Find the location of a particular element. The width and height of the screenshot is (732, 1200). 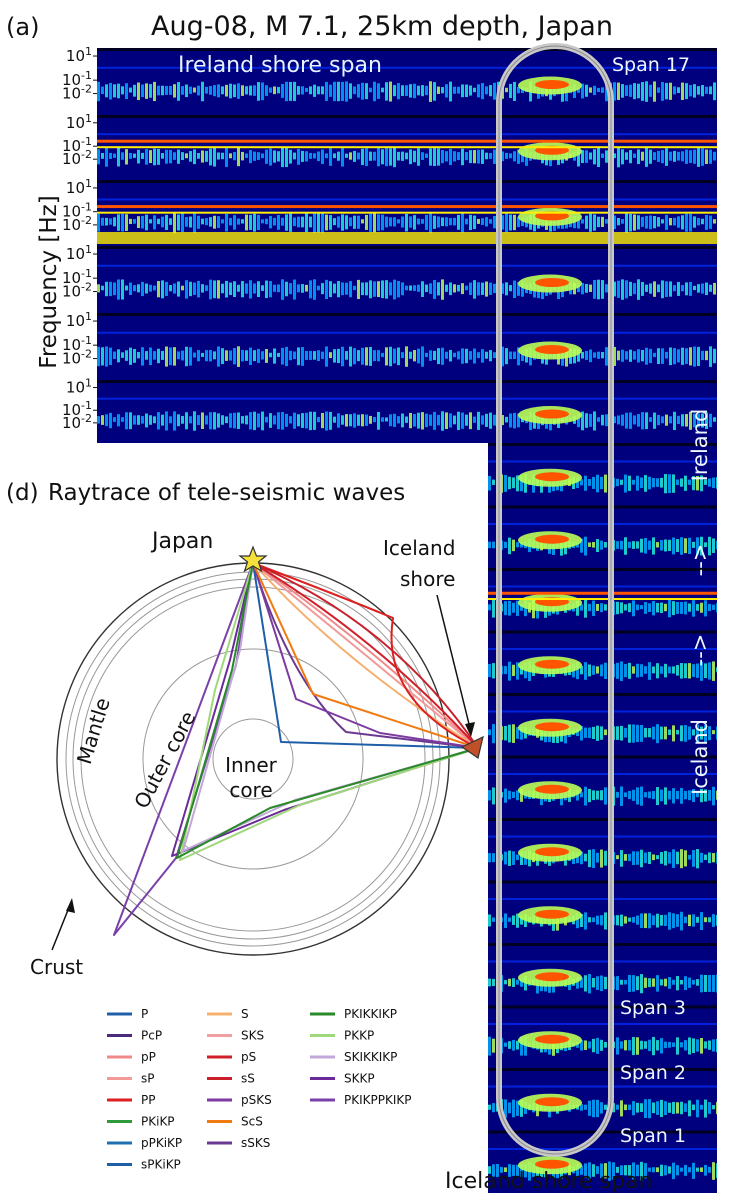

ray-path-p is located at coordinates (365, 655).